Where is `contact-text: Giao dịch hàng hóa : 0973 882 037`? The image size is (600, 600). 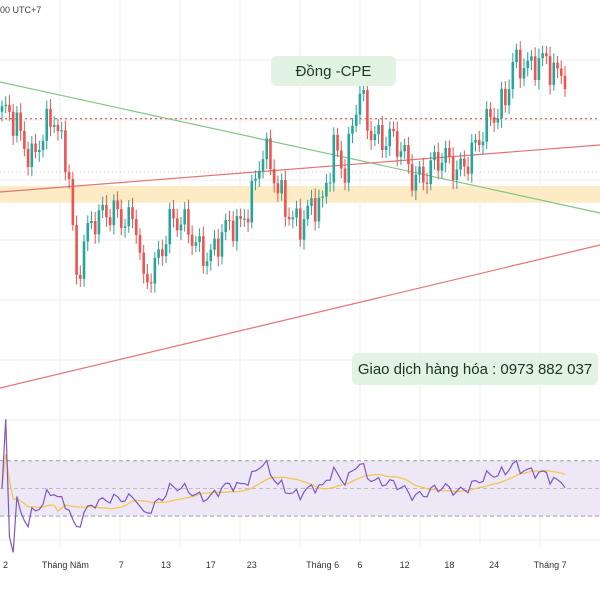 contact-text: Giao dịch hàng hóa : 0973 882 037 is located at coordinates (475, 369).